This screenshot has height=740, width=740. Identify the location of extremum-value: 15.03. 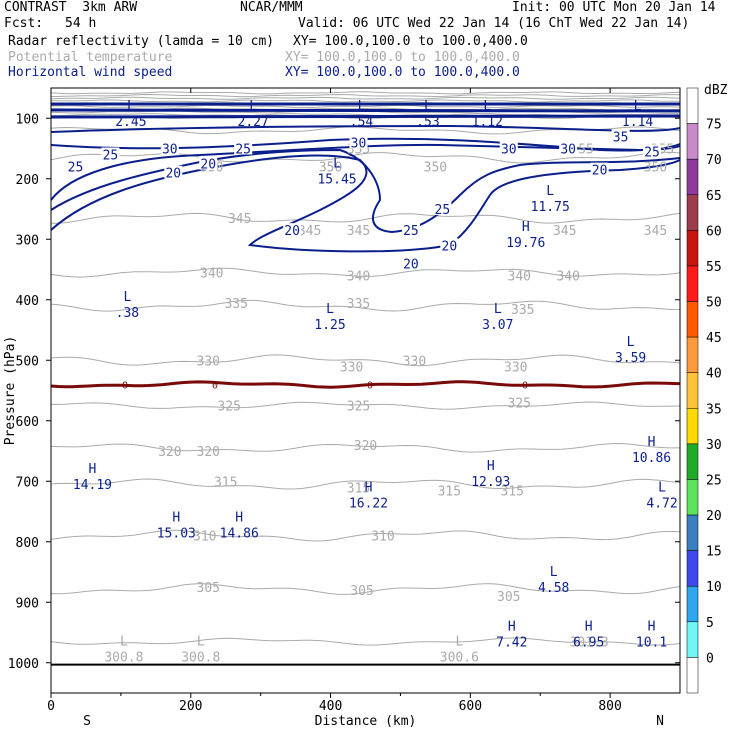
(176, 534).